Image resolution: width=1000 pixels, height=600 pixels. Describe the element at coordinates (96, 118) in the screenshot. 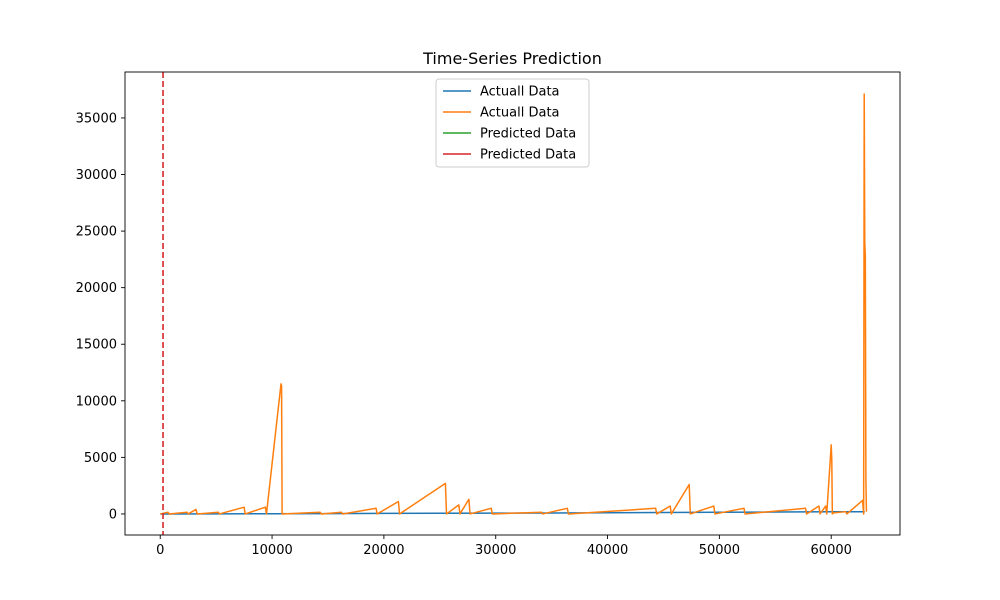

I see `y-tick-label-7: 35000` at that location.